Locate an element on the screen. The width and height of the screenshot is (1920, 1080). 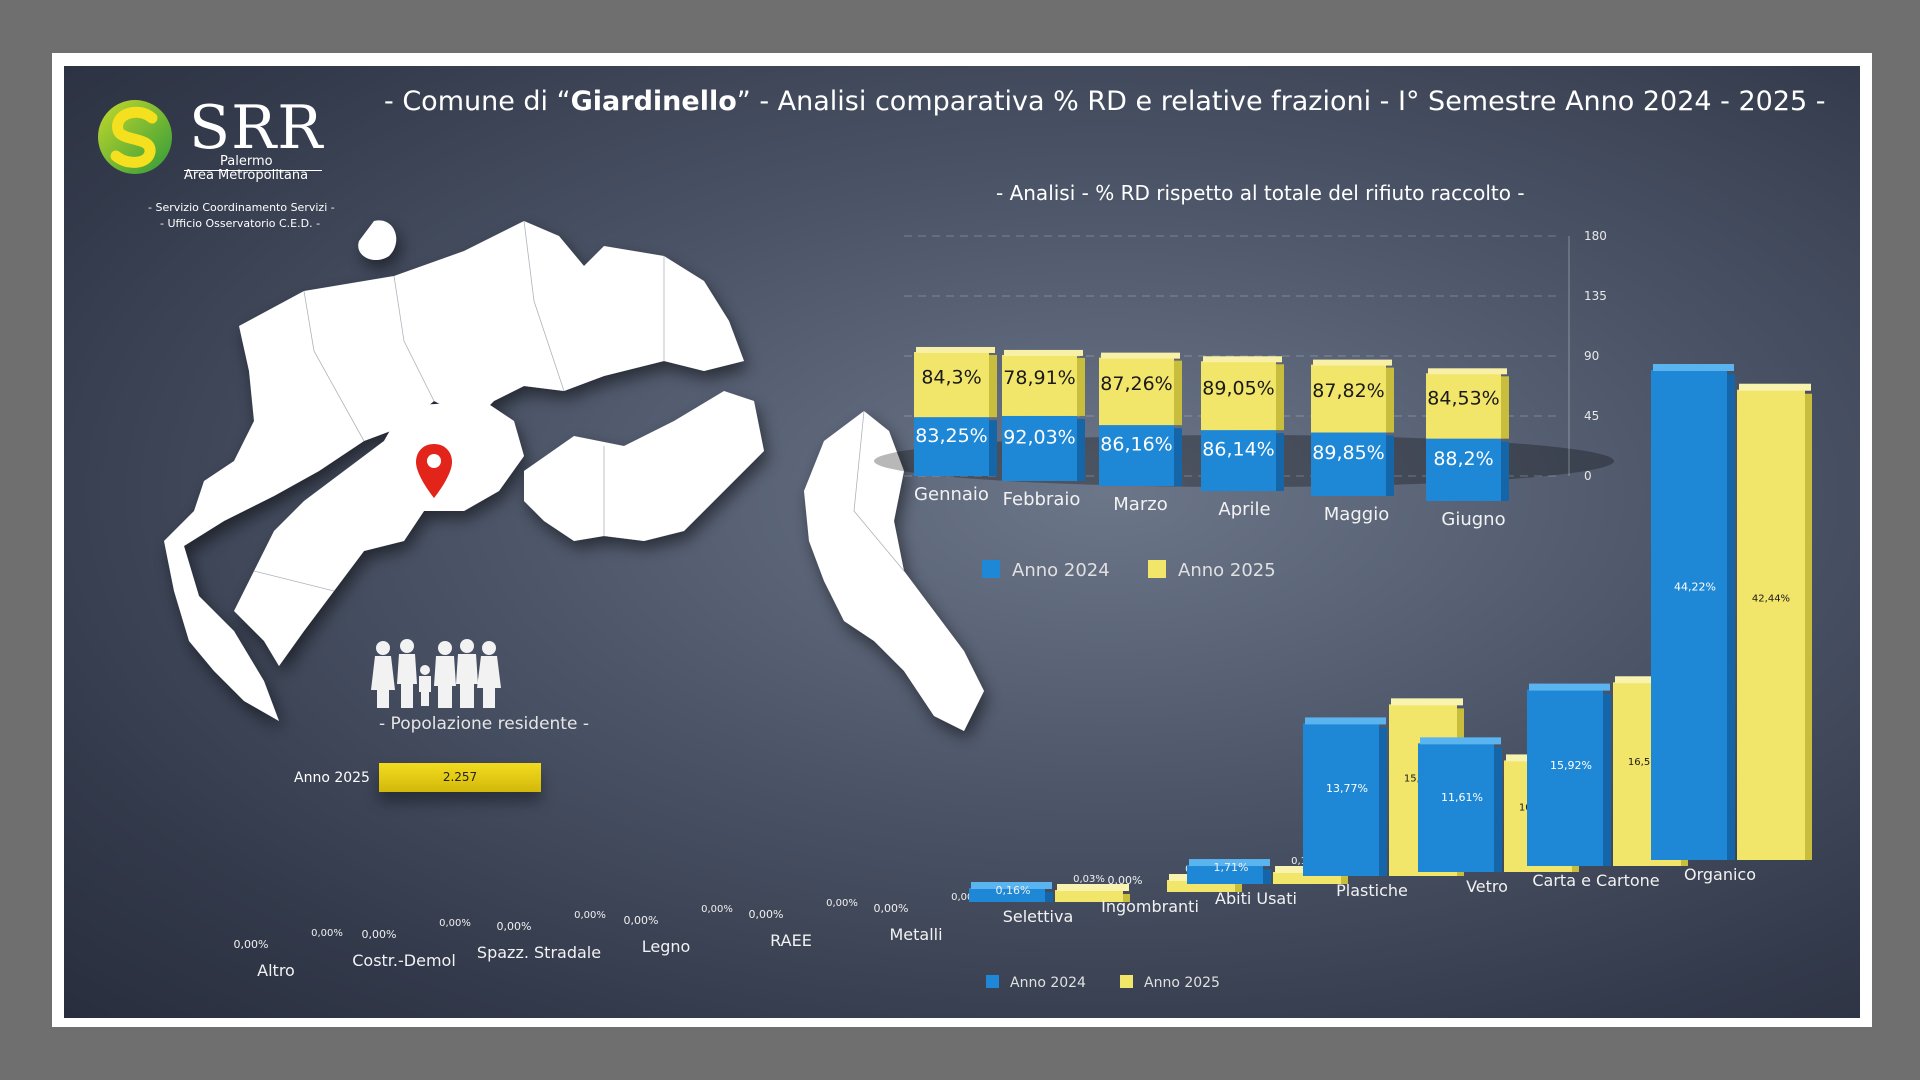
chart1-label-2025: 87,26% is located at coordinates (1136, 384).